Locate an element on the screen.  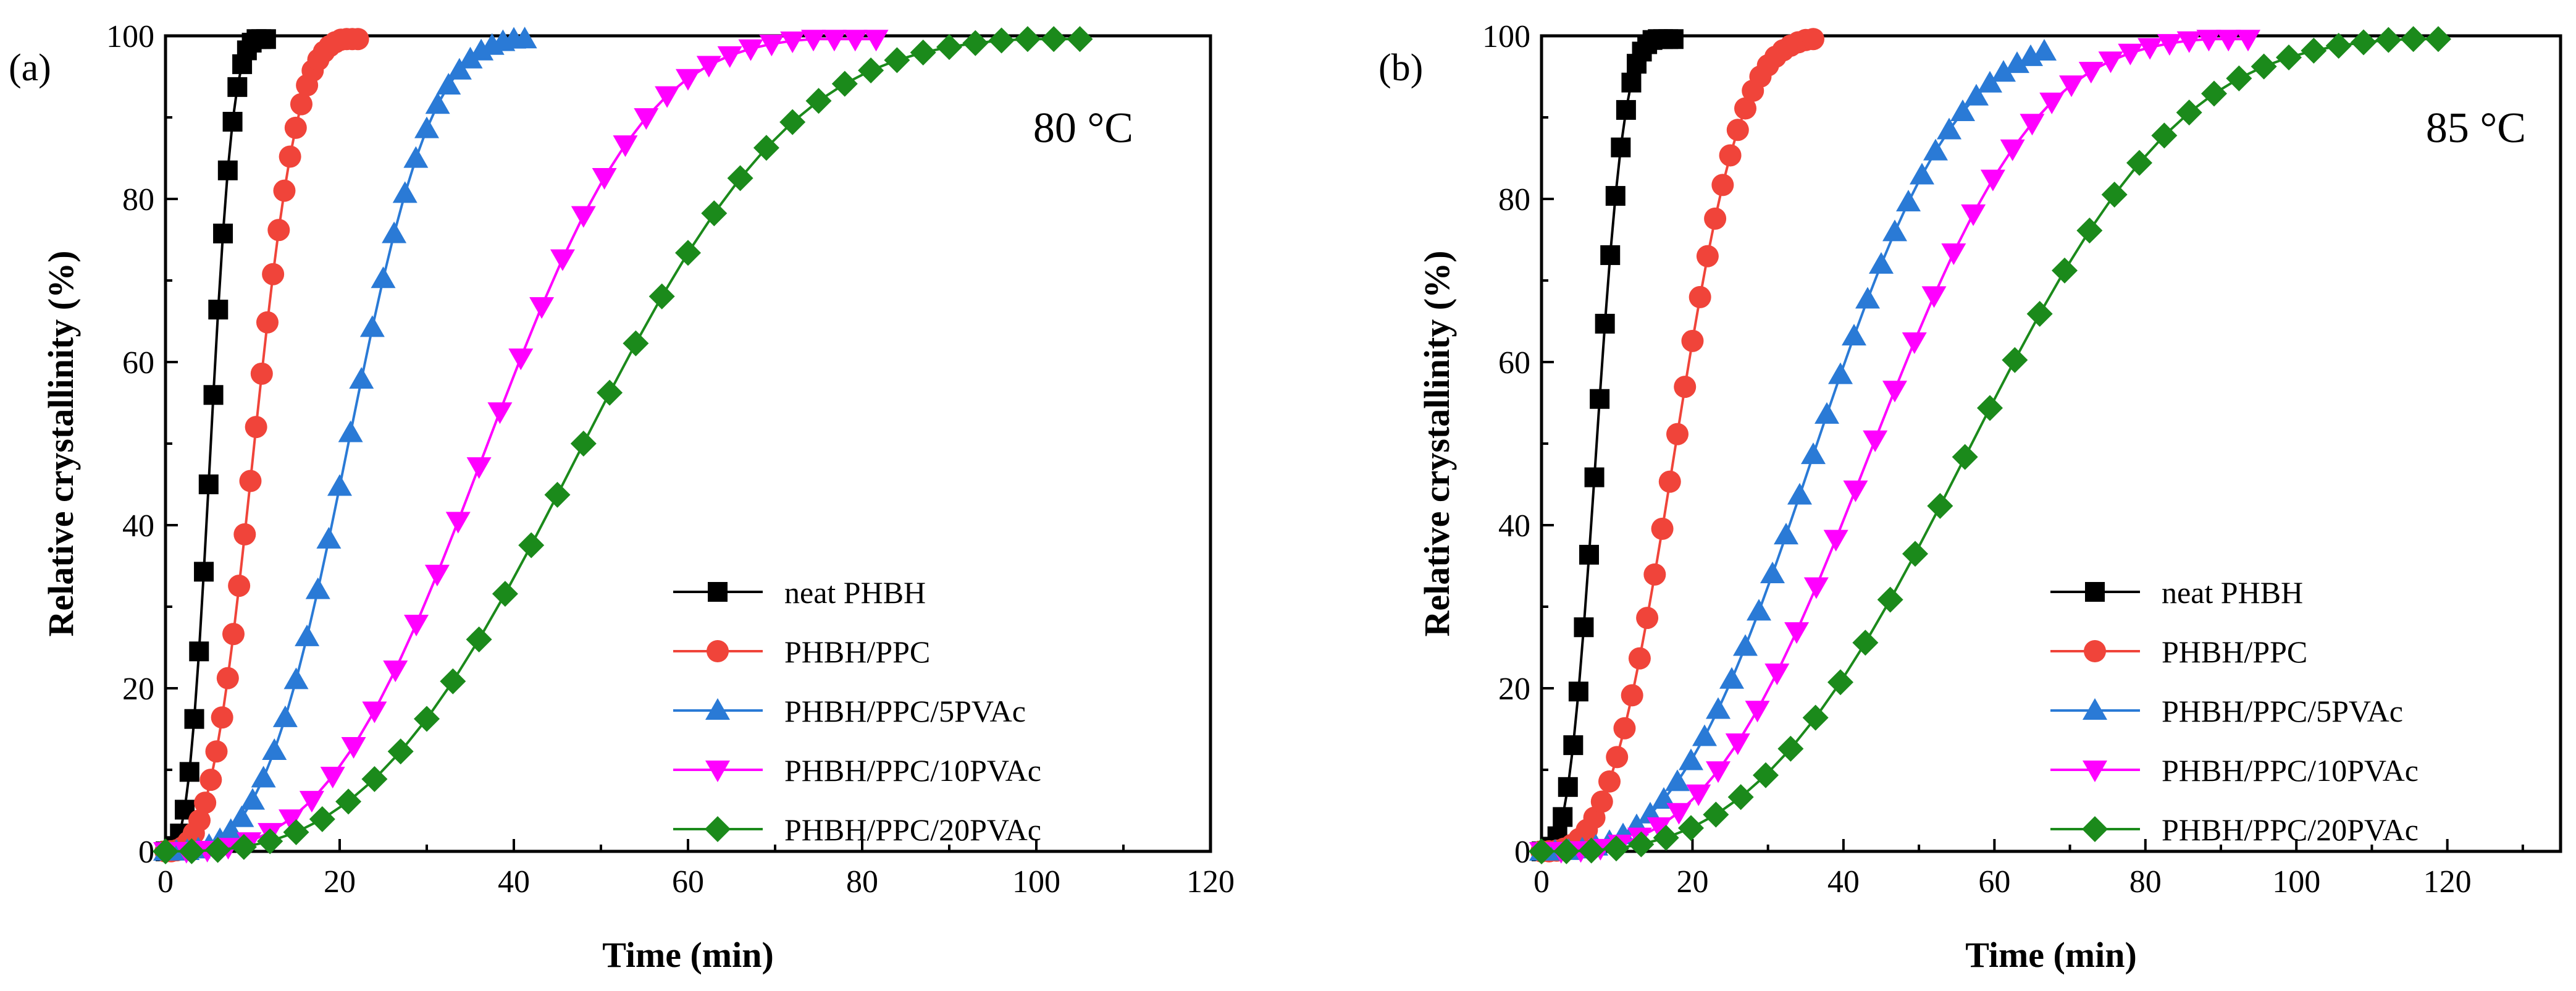
x-tick-label: 120 is located at coordinates (2447, 882).